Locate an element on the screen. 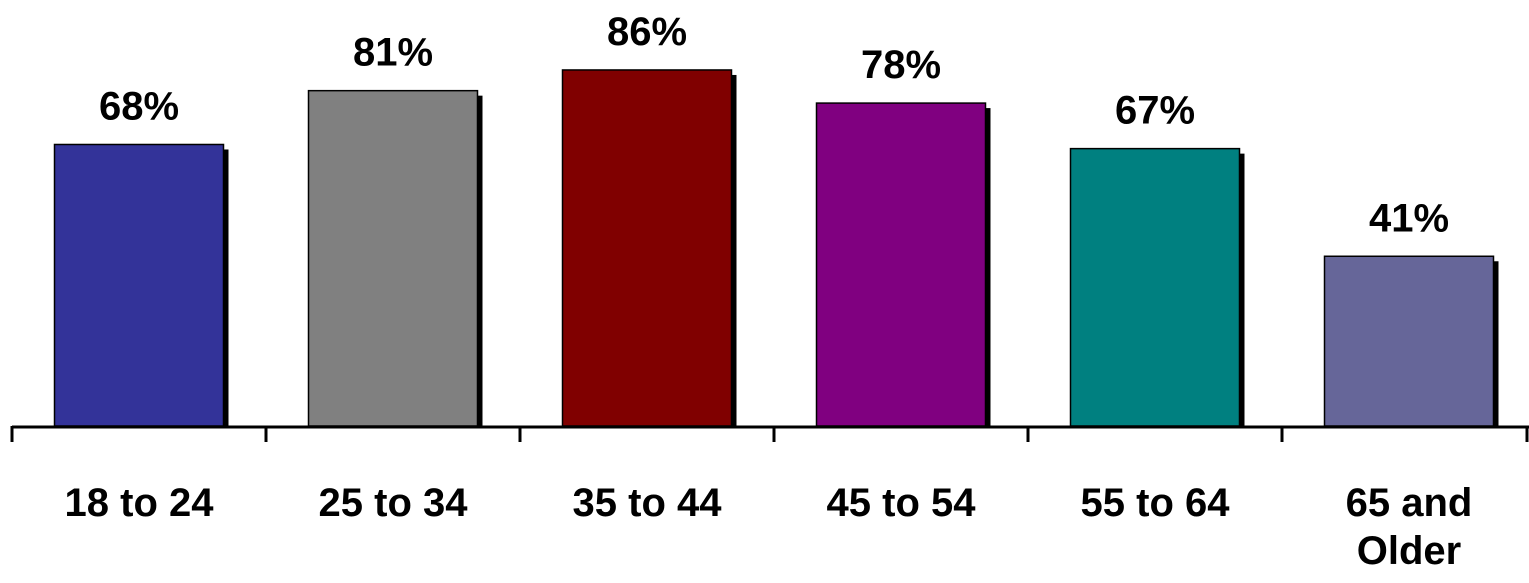 The image size is (1529, 583). category-label: 55 to 64 is located at coordinates (1156, 503).